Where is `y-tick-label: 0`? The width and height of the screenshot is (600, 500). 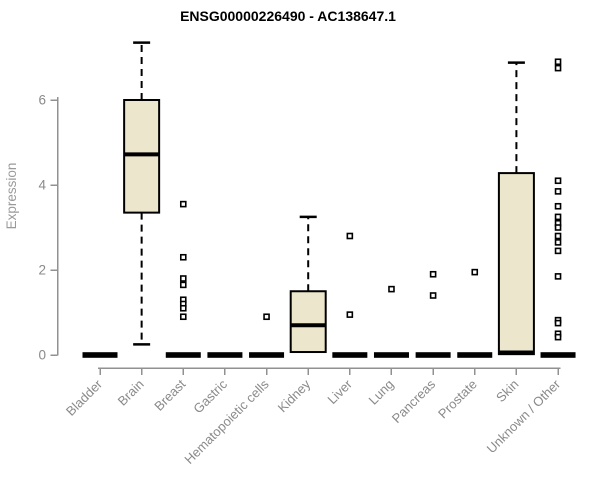 y-tick-label: 0 is located at coordinates (42, 355).